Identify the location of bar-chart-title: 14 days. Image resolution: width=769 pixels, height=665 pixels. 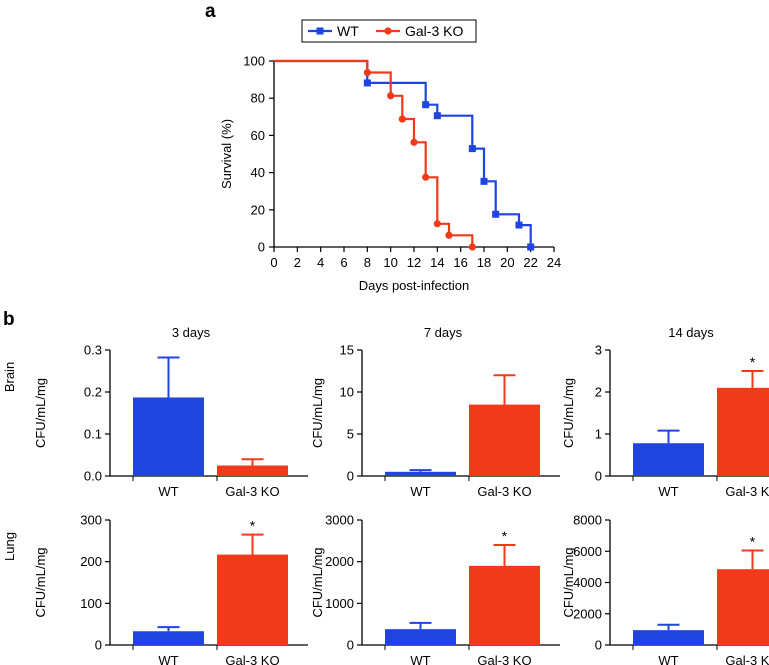
(691, 332).